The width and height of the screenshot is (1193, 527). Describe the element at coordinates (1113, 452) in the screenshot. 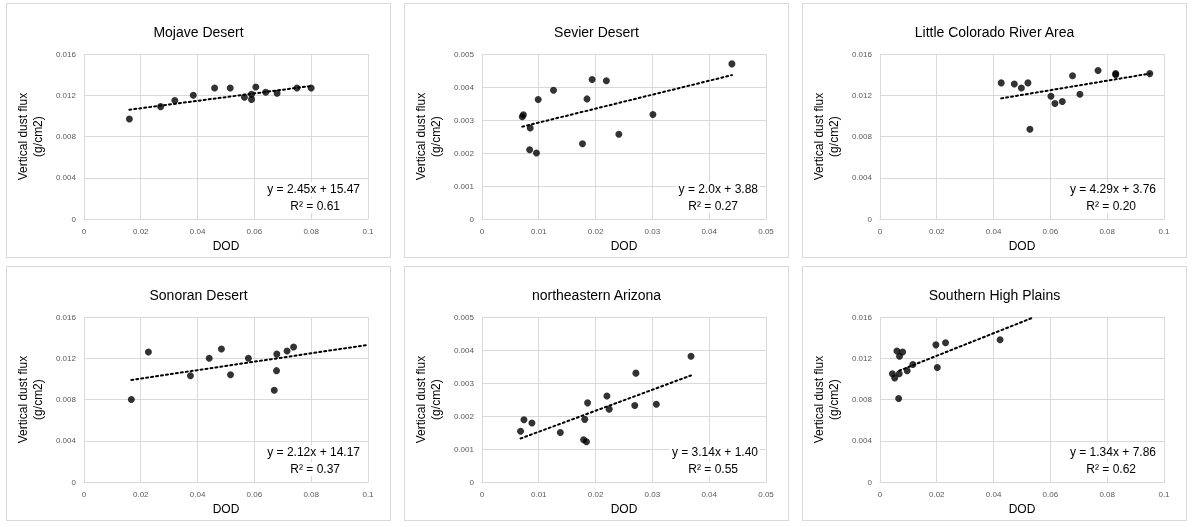

I see `annotation: y = 1.34x + 7.86` at that location.